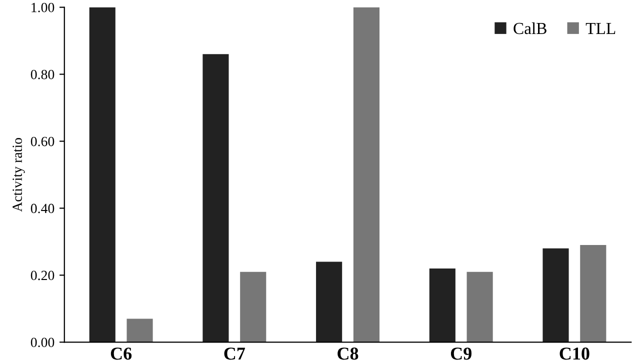 This screenshot has width=644, height=364. What do you see at coordinates (121, 354) in the screenshot?
I see `x-tick-label: C6` at bounding box center [121, 354].